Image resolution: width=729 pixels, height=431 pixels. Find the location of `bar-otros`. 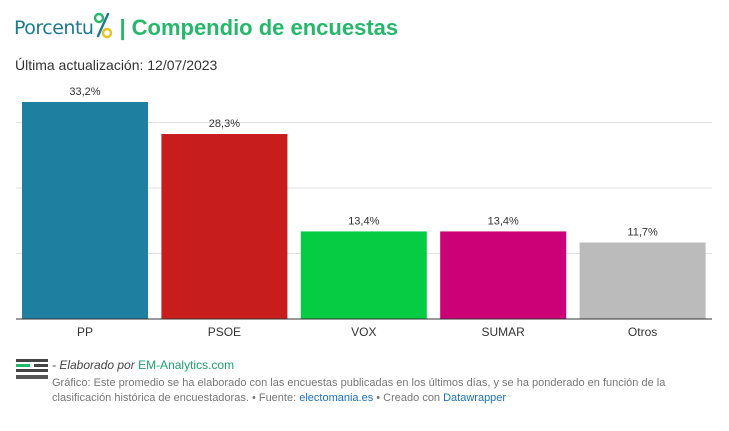

bar-otros is located at coordinates (642, 280).